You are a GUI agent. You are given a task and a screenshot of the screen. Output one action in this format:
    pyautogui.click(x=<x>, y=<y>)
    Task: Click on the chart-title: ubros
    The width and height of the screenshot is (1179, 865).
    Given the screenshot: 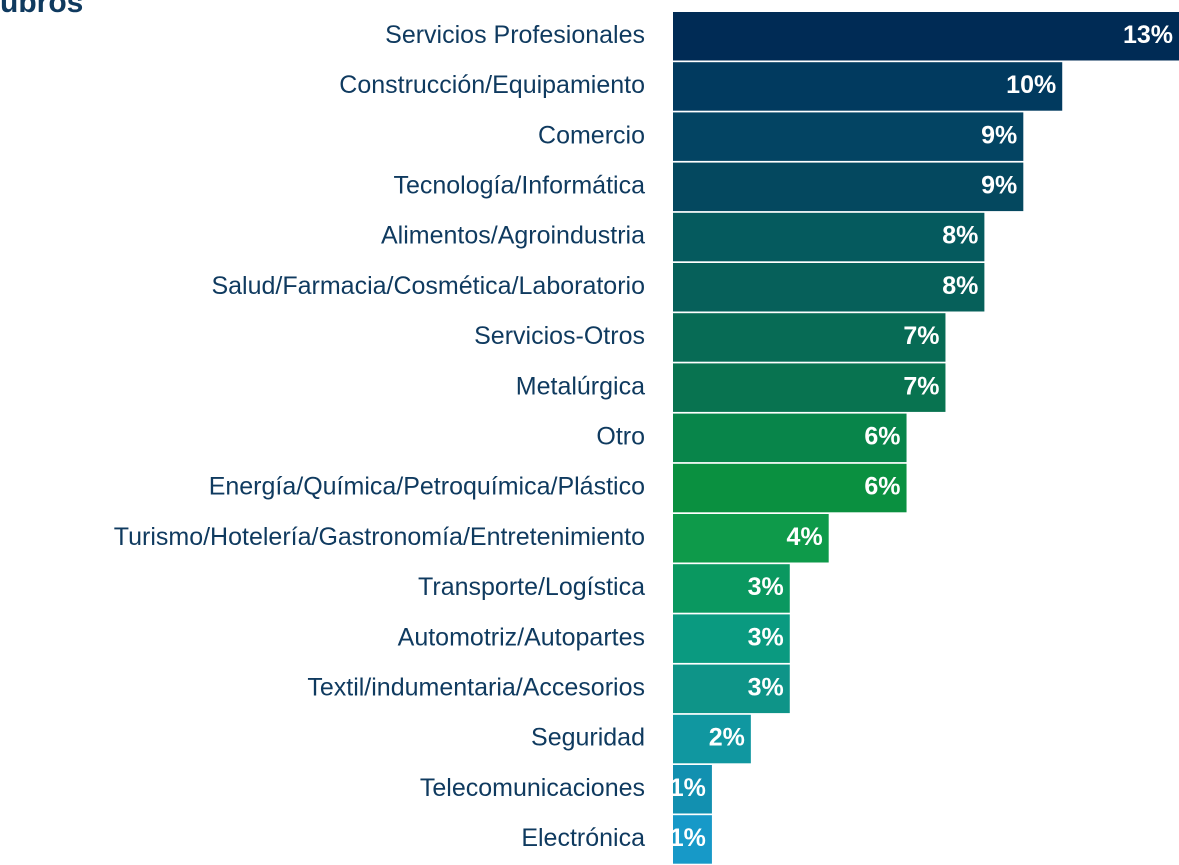 What is the action you would take?
    pyautogui.click(x=41, y=9)
    